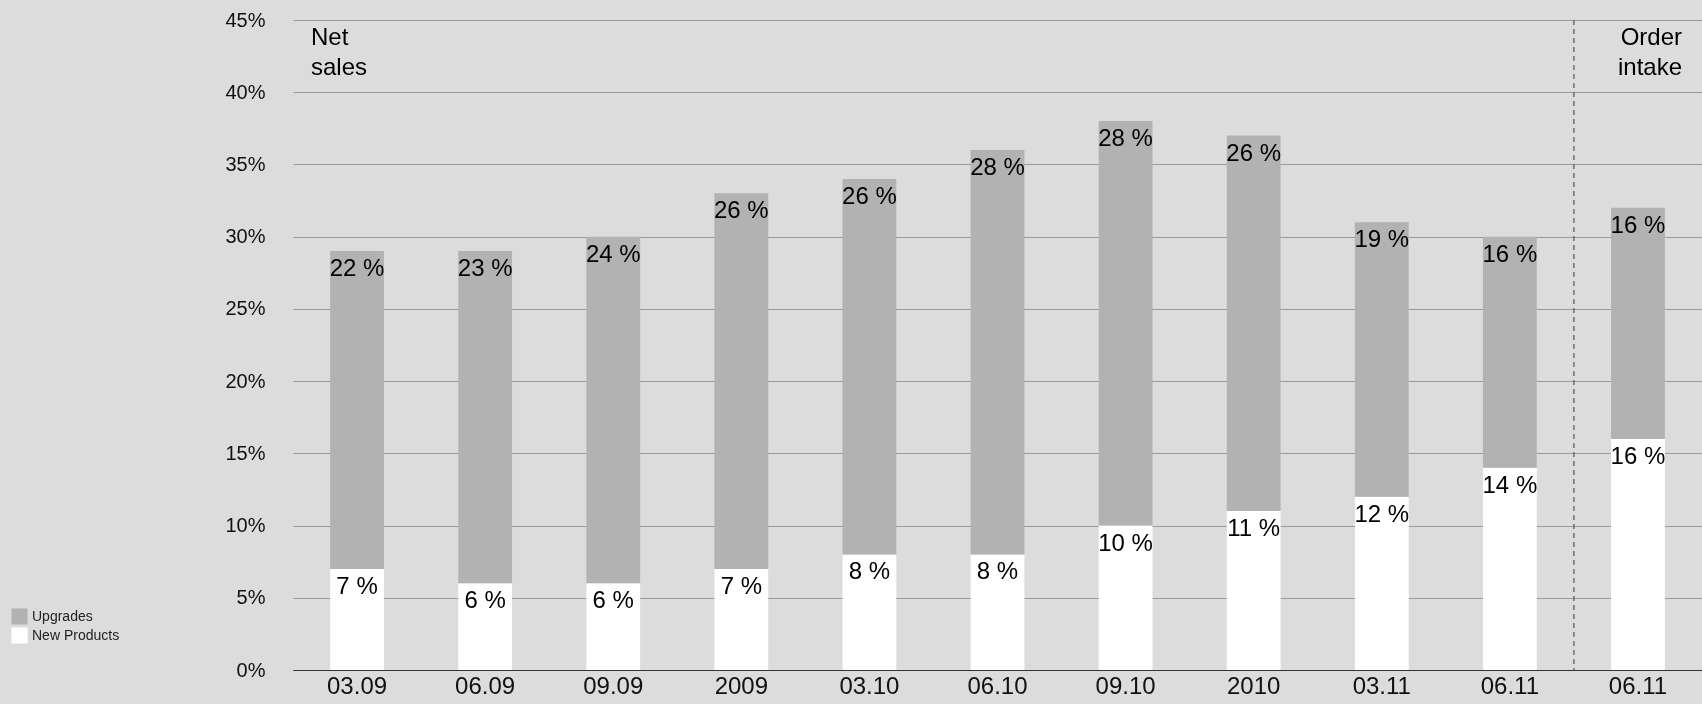  I want to click on annotation: Net sales, so click(339, 51).